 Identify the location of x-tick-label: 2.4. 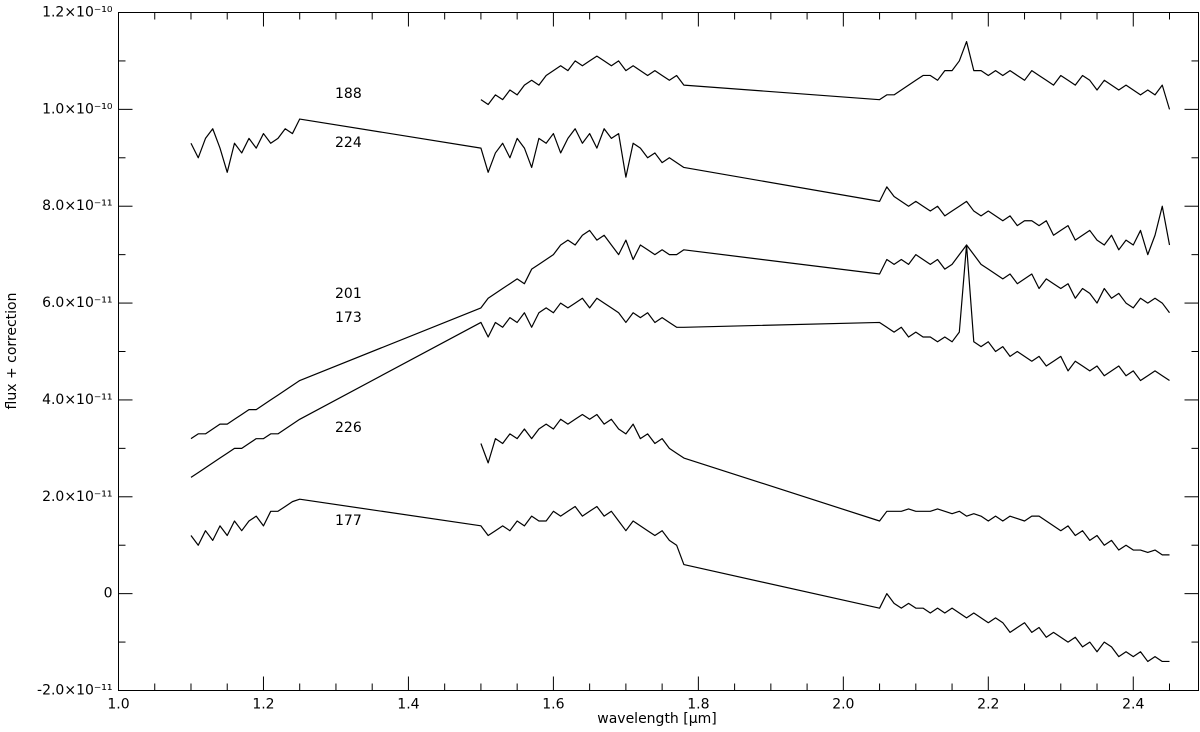
(1133, 705).